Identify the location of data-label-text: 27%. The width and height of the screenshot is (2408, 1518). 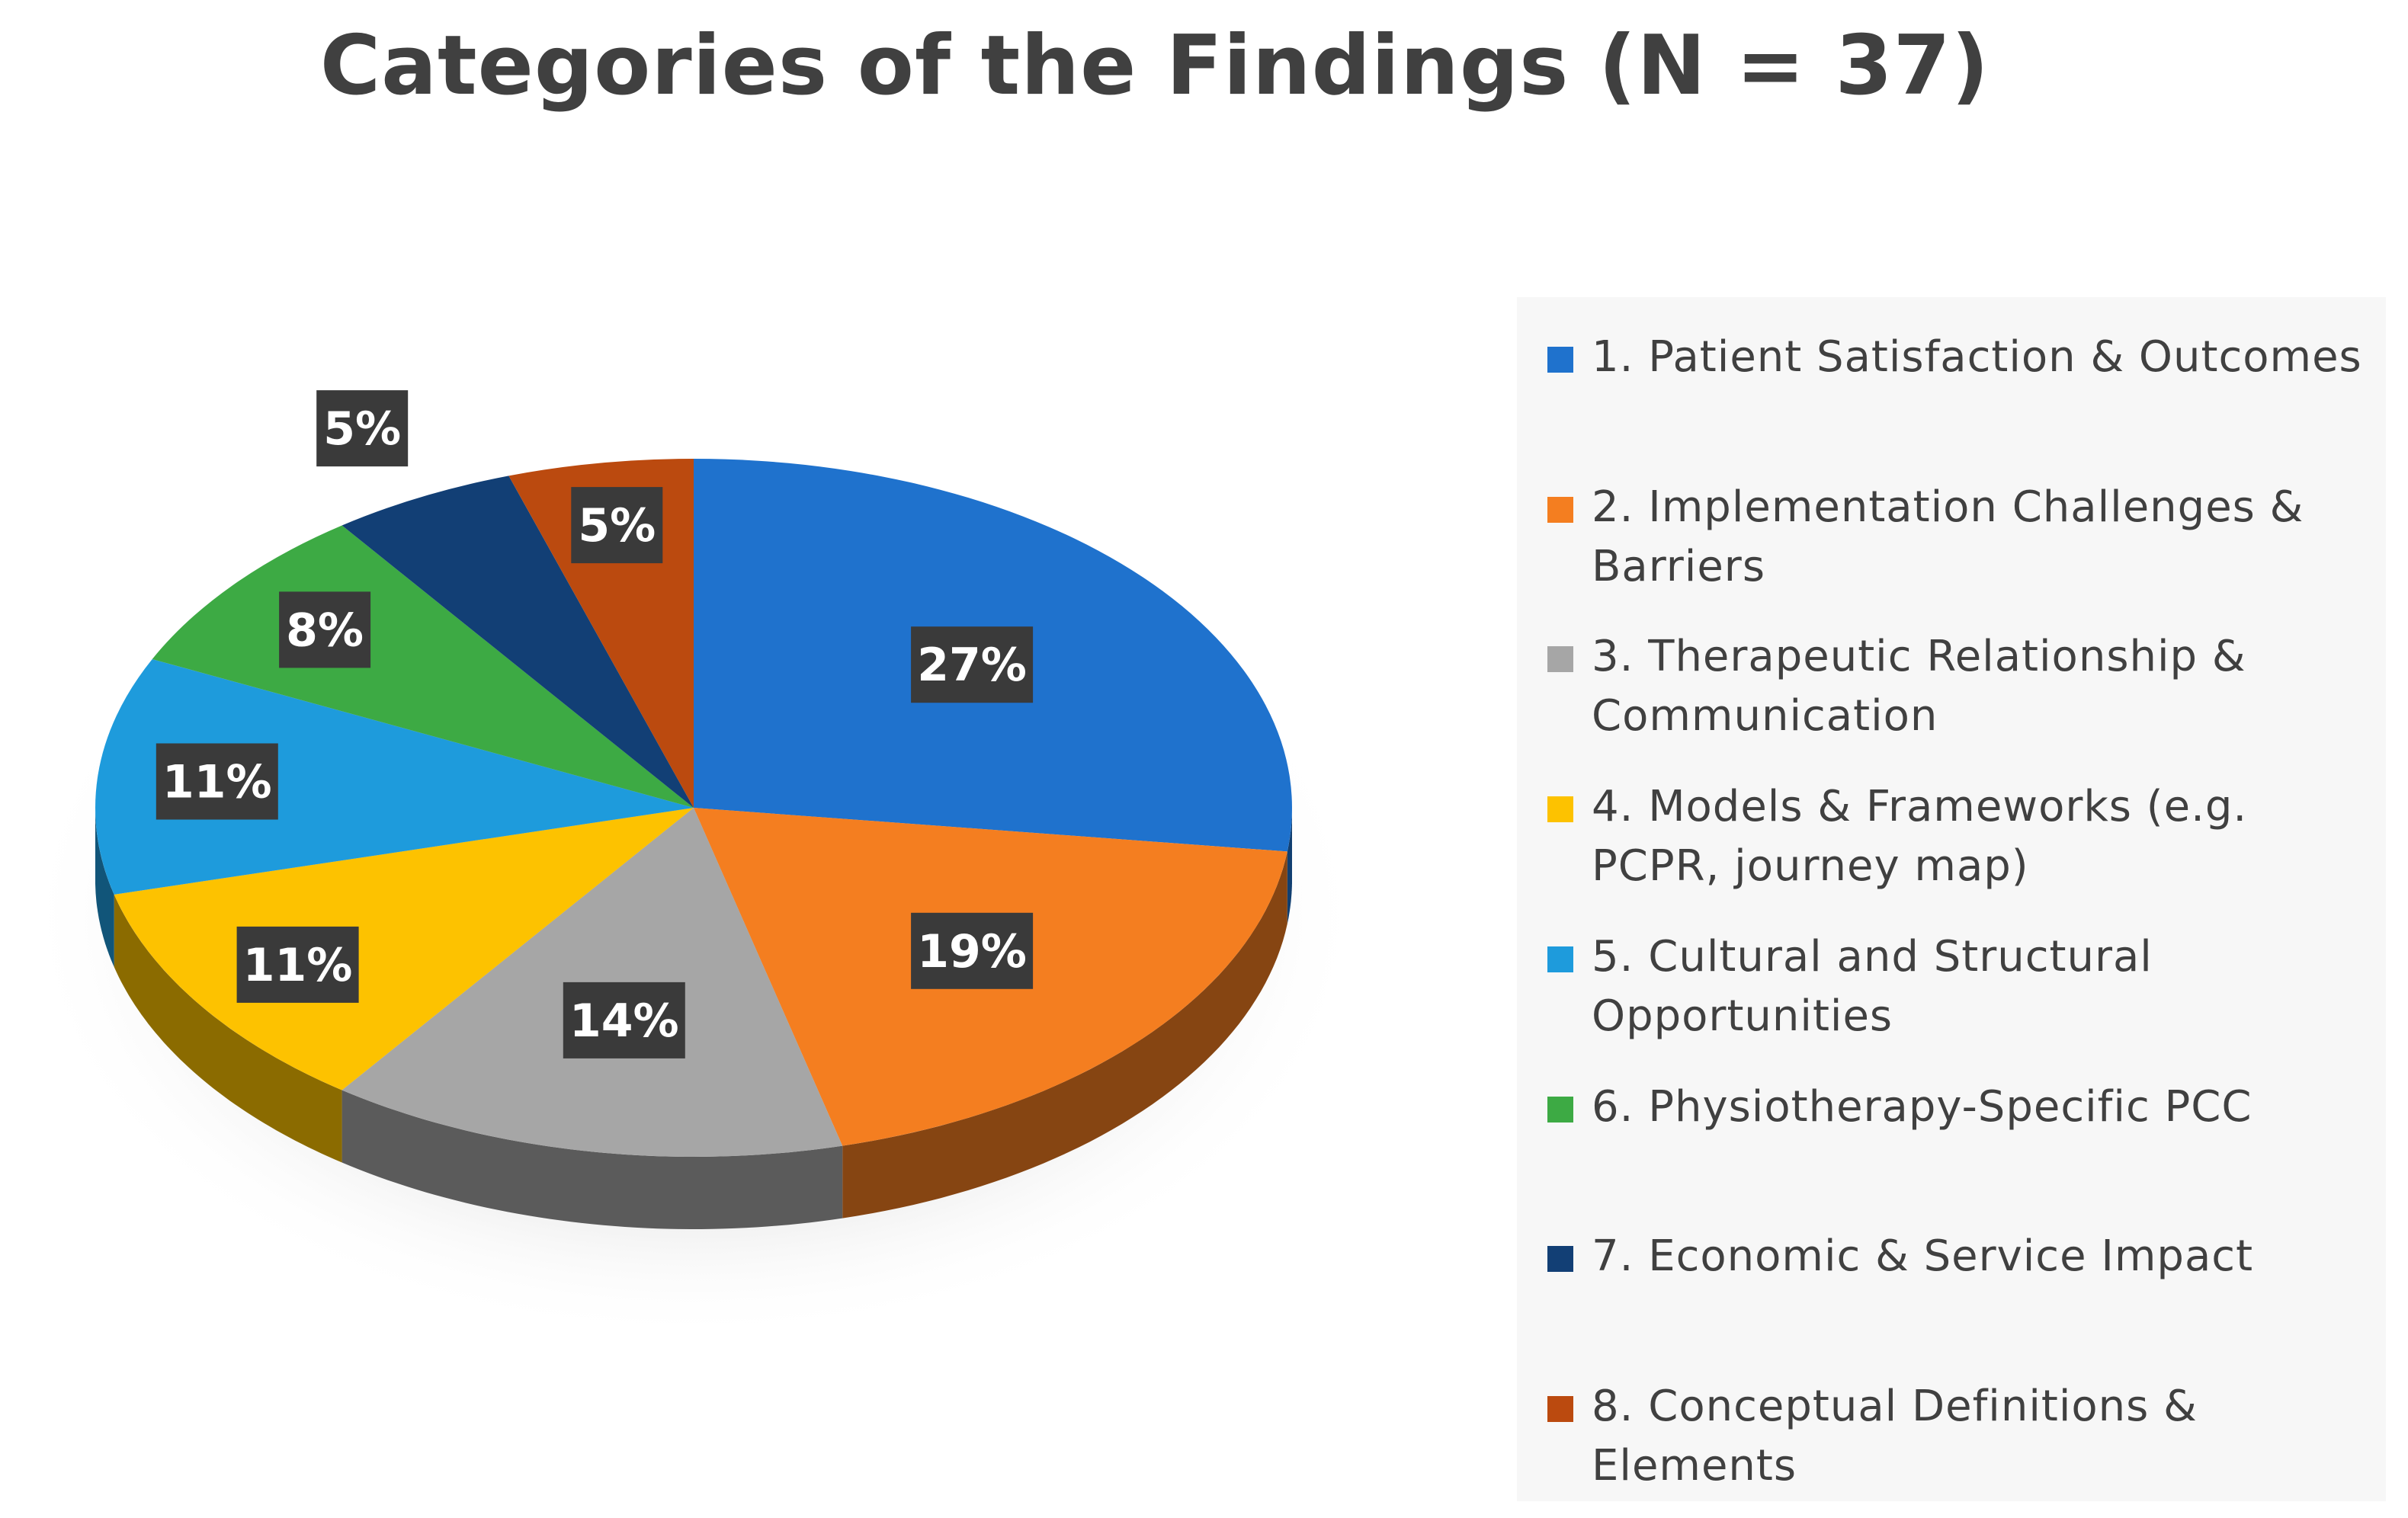
(972, 665).